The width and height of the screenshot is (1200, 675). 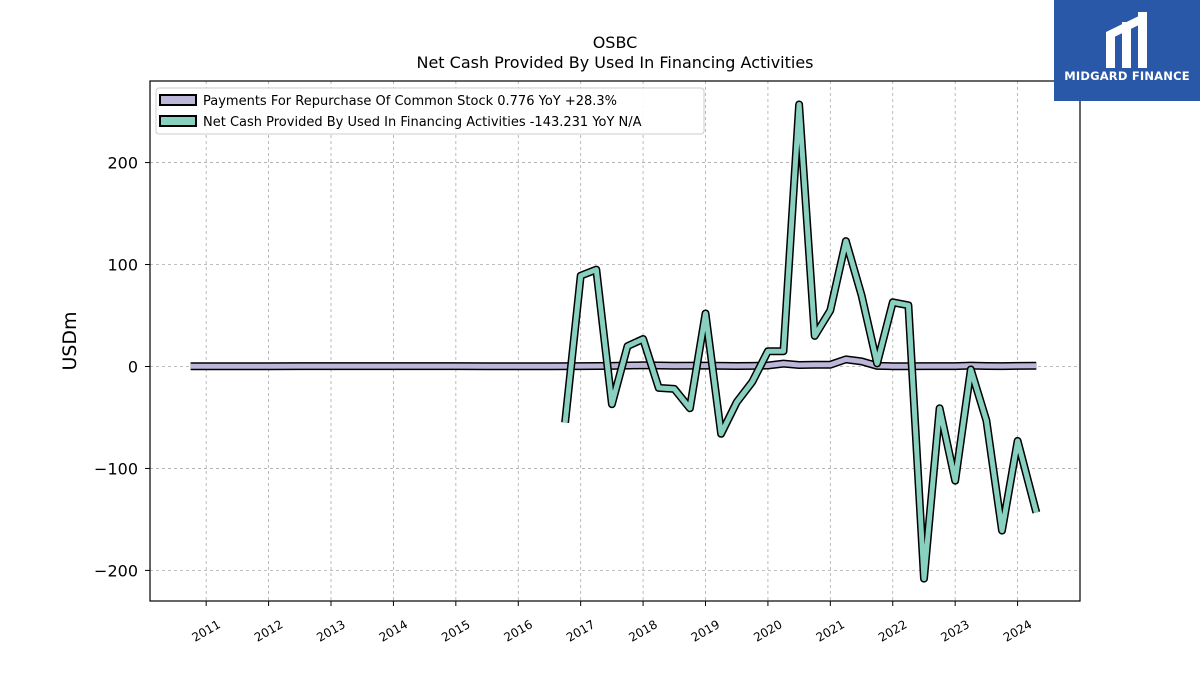 What do you see at coordinates (1127, 76) in the screenshot?
I see `brand-name: MIDGARD FINANCE` at bounding box center [1127, 76].